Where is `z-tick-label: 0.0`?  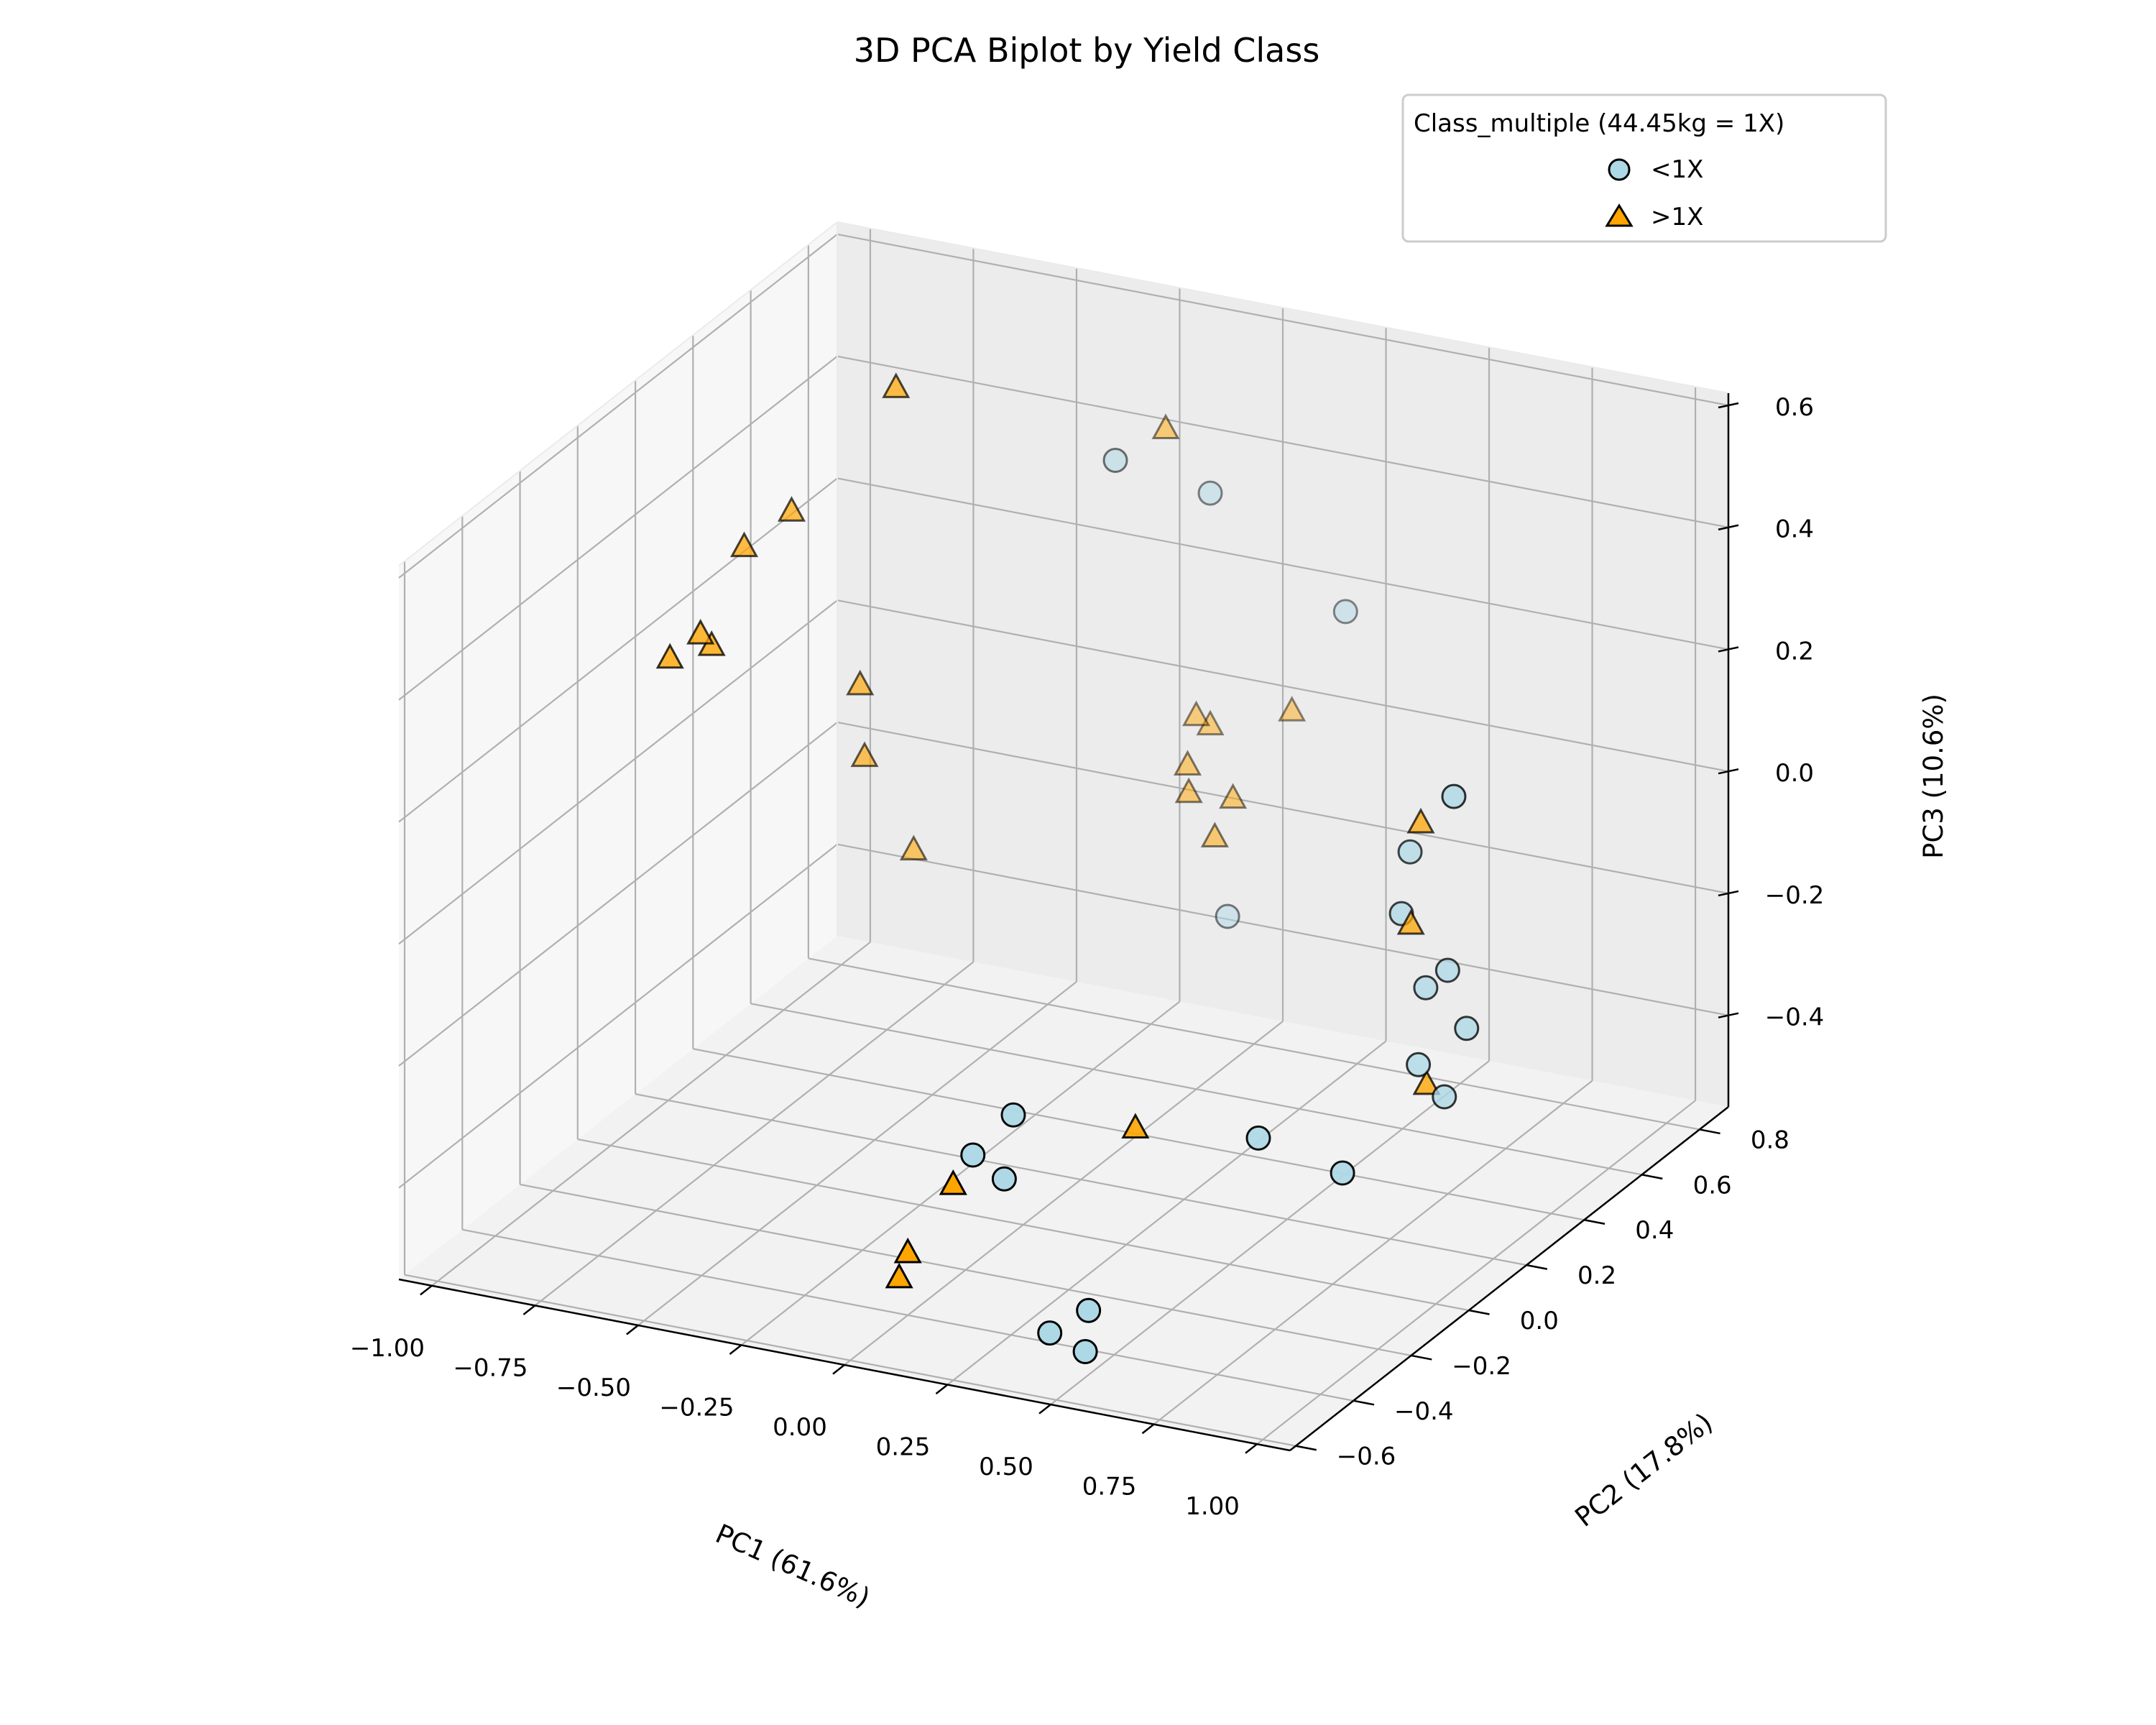 z-tick-label: 0.0 is located at coordinates (1794, 773).